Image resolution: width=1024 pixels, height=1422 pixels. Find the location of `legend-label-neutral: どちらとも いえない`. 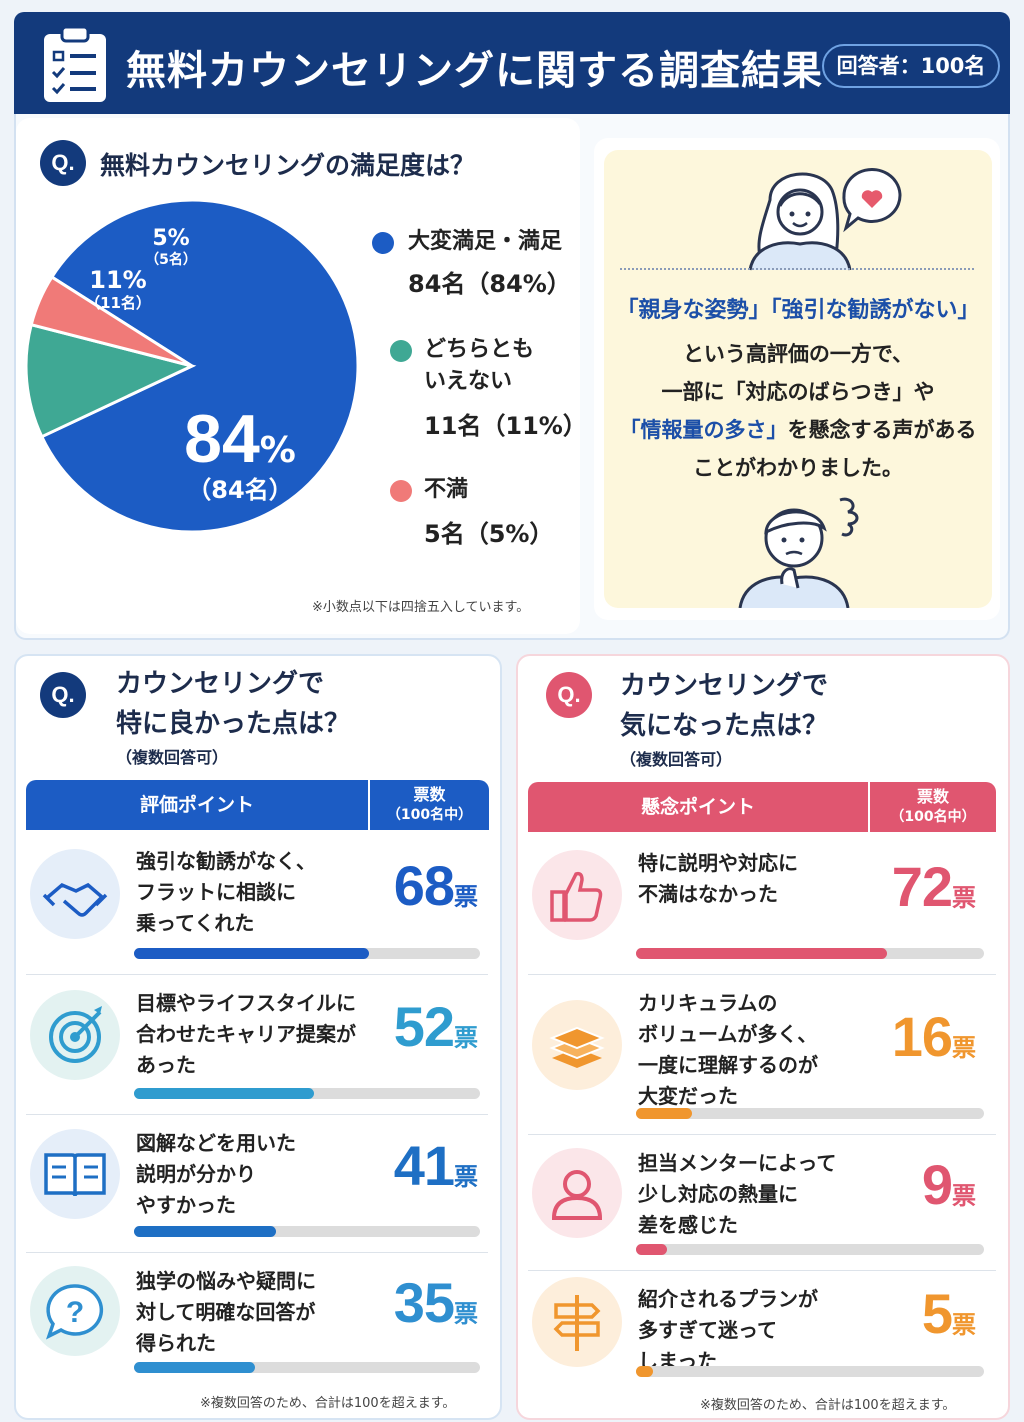

legend-label-neutral: どちらとも いえない is located at coordinates (479, 365).